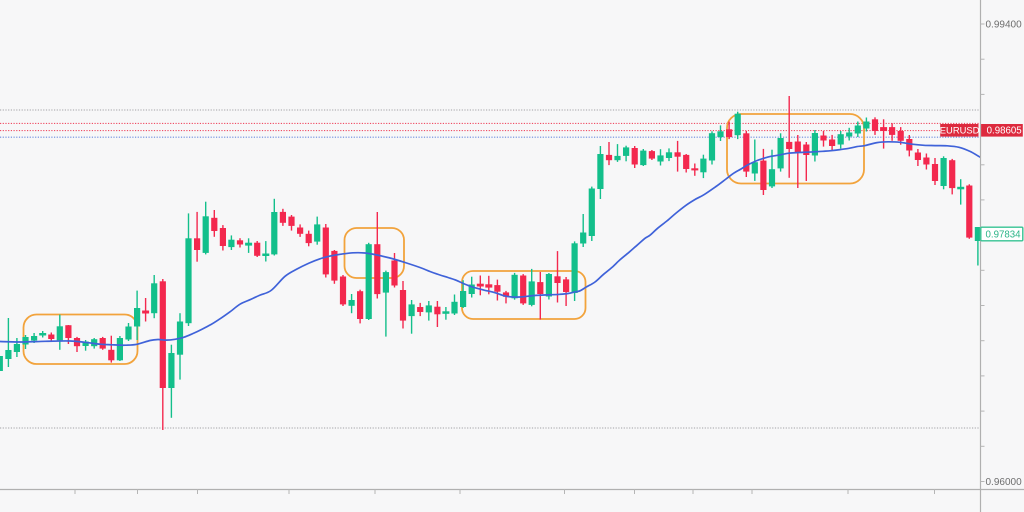  I want to click on svg-text: EURUSD, so click(960, 129).